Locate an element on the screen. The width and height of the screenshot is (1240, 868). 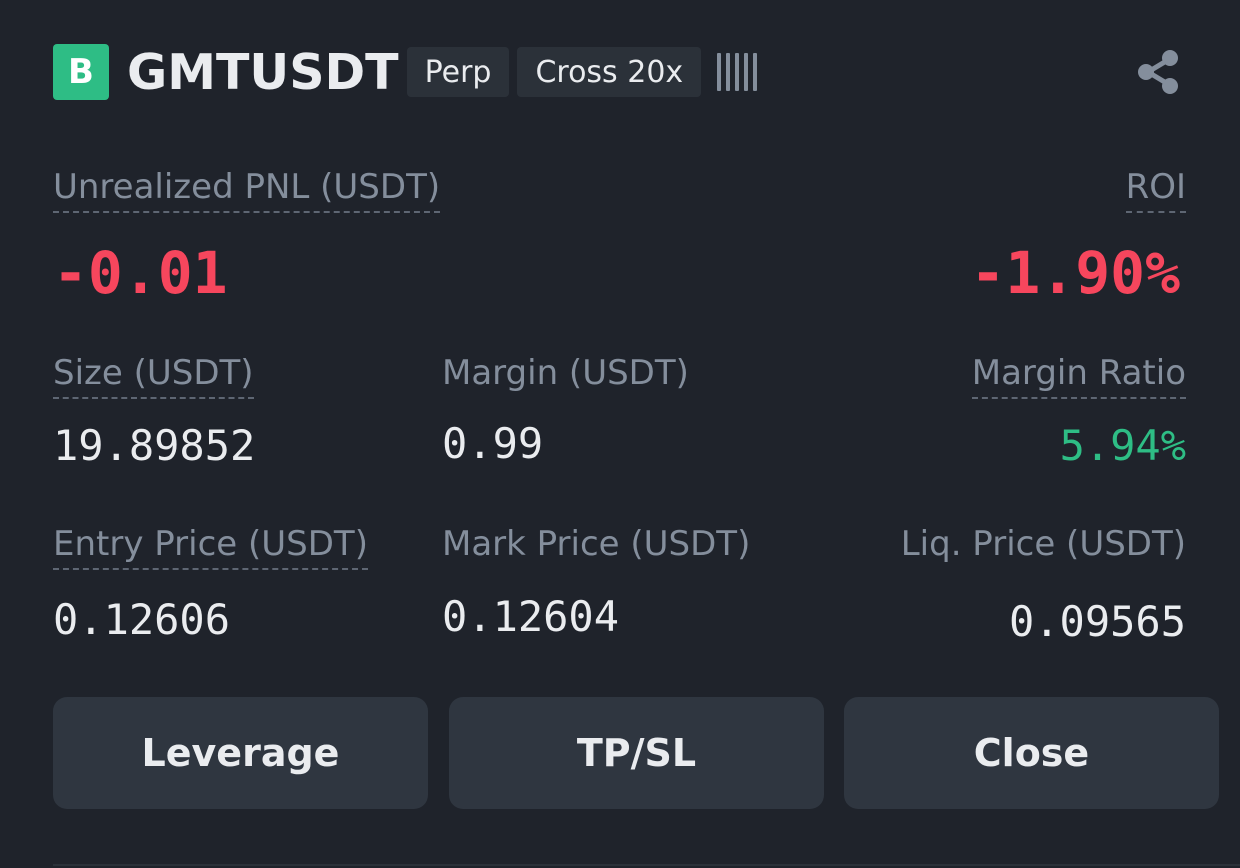
signal-bars-icon is located at coordinates (737, 72).